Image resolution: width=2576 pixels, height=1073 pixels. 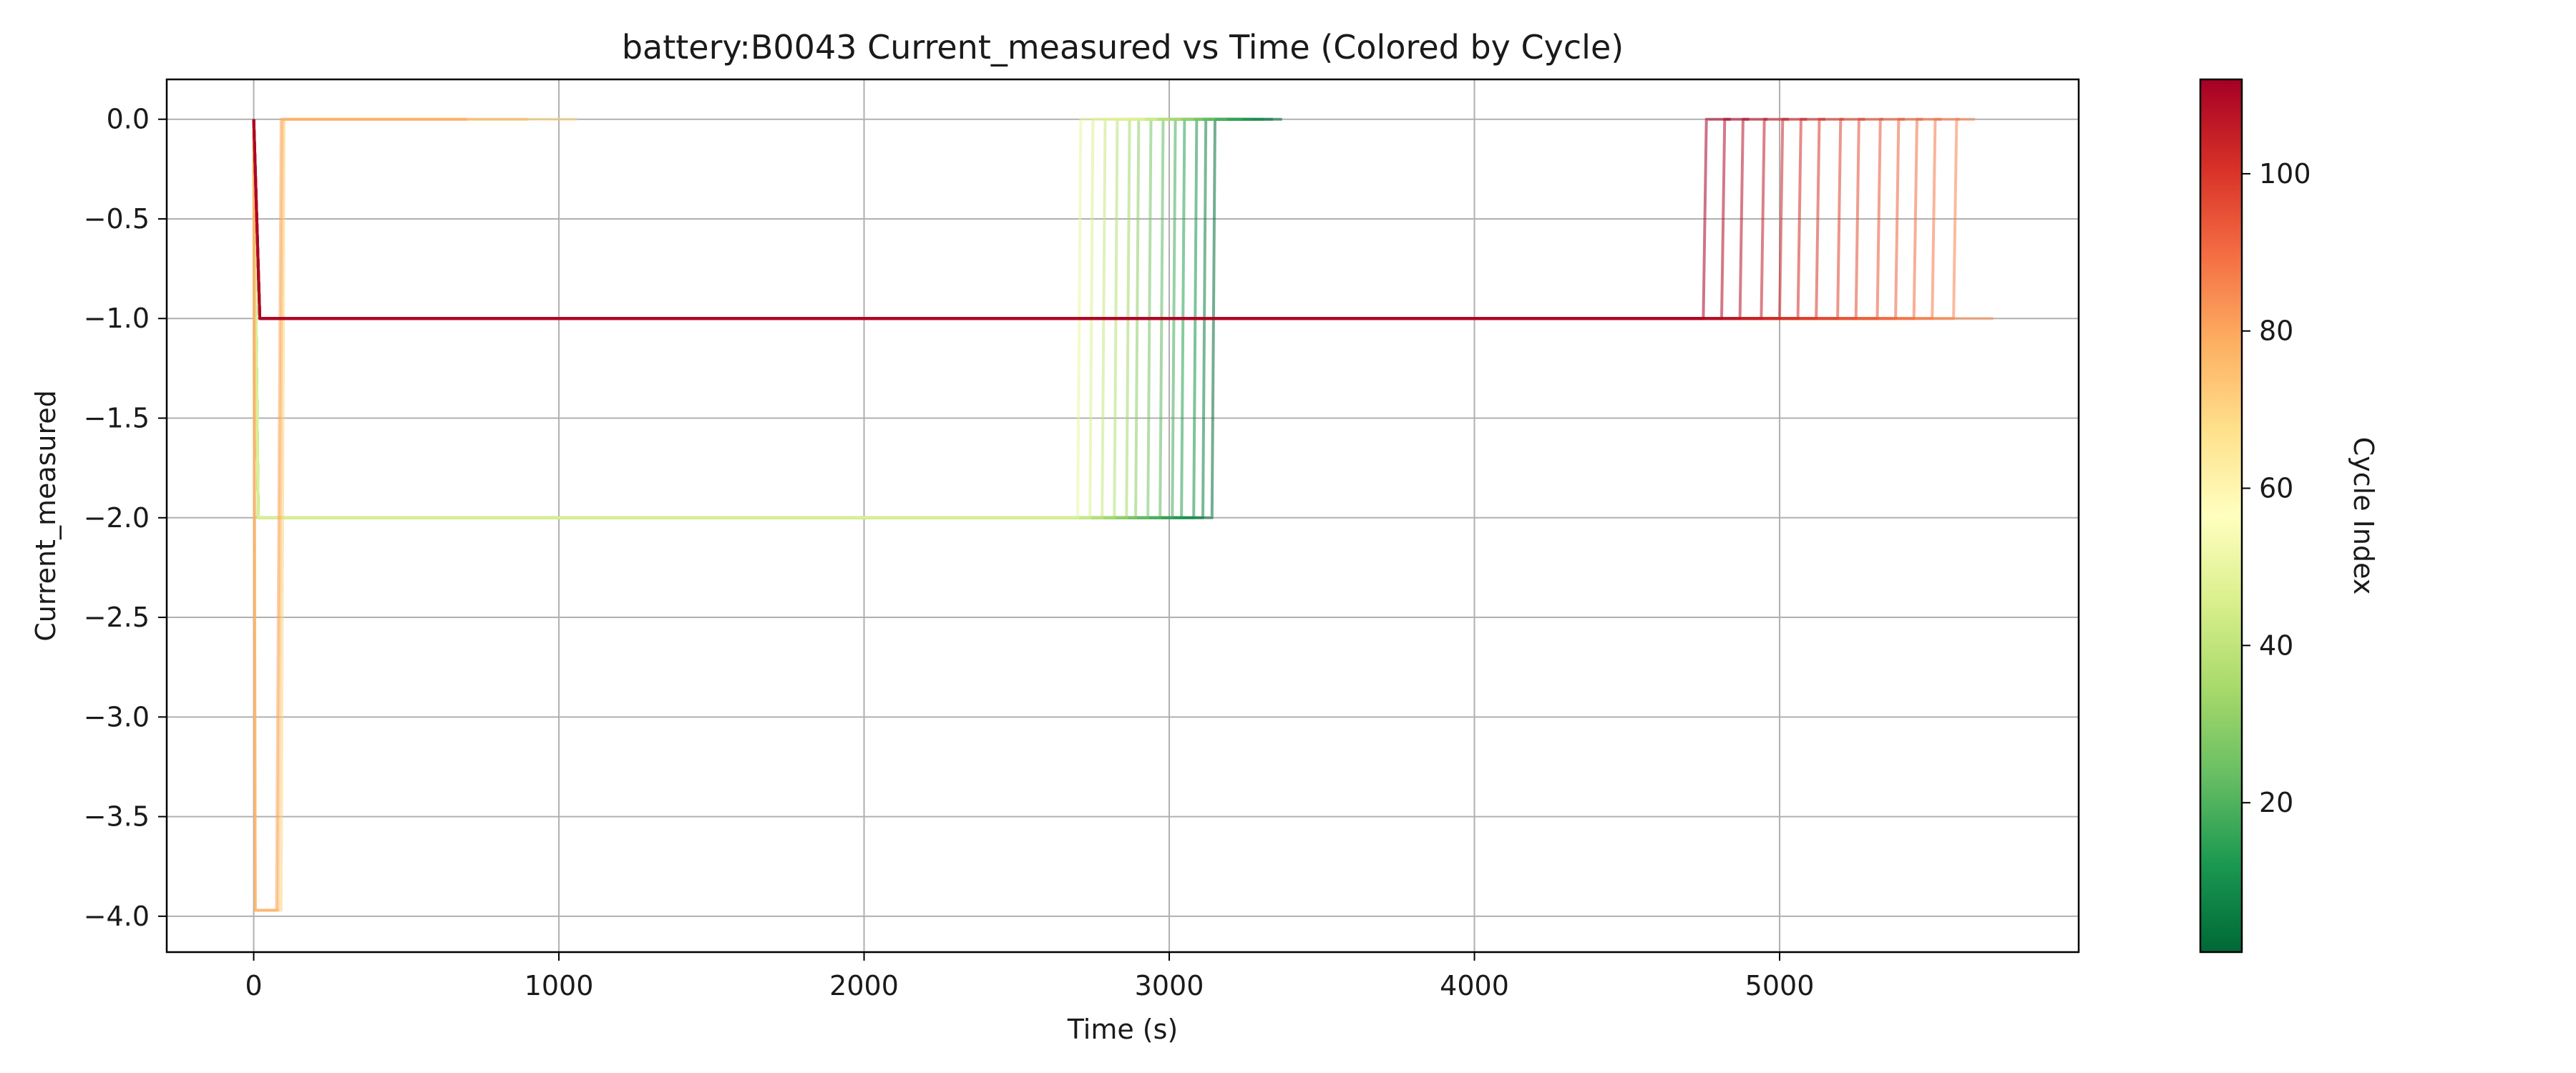 What do you see at coordinates (46, 516) in the screenshot?
I see `y-axis-label: Current_measured` at bounding box center [46, 516].